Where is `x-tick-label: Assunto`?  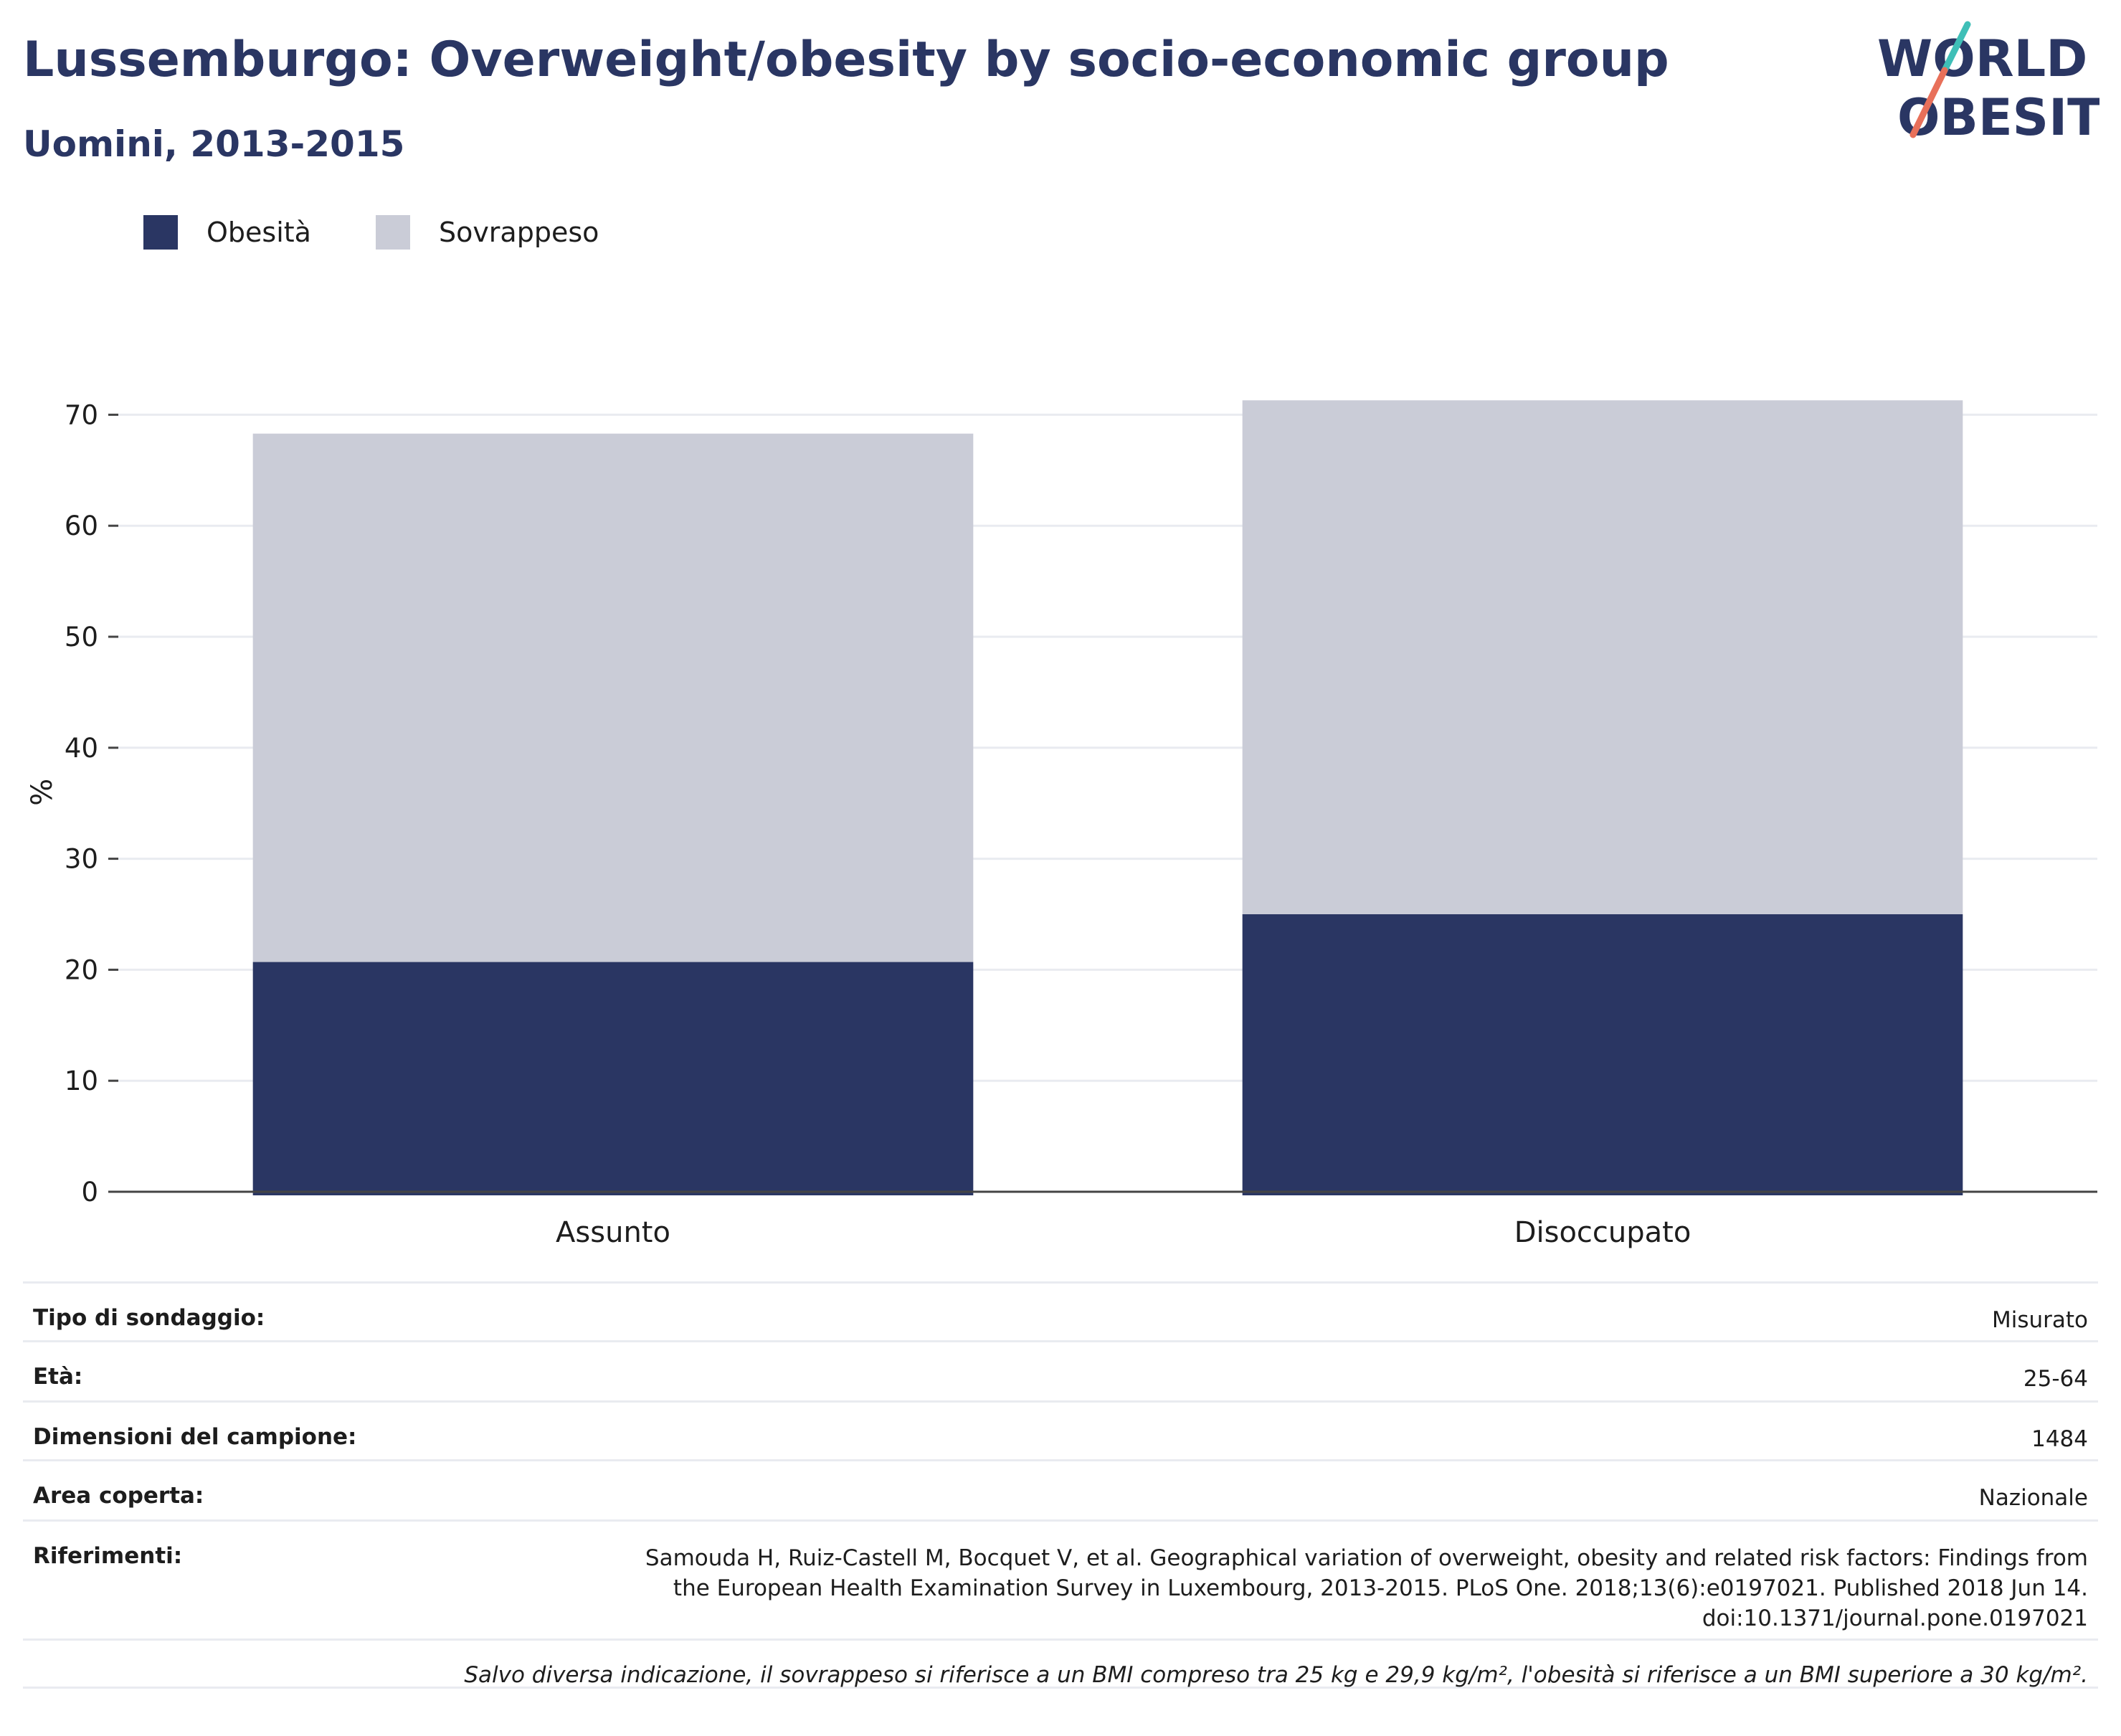 x-tick-label: Assunto is located at coordinates (613, 1232).